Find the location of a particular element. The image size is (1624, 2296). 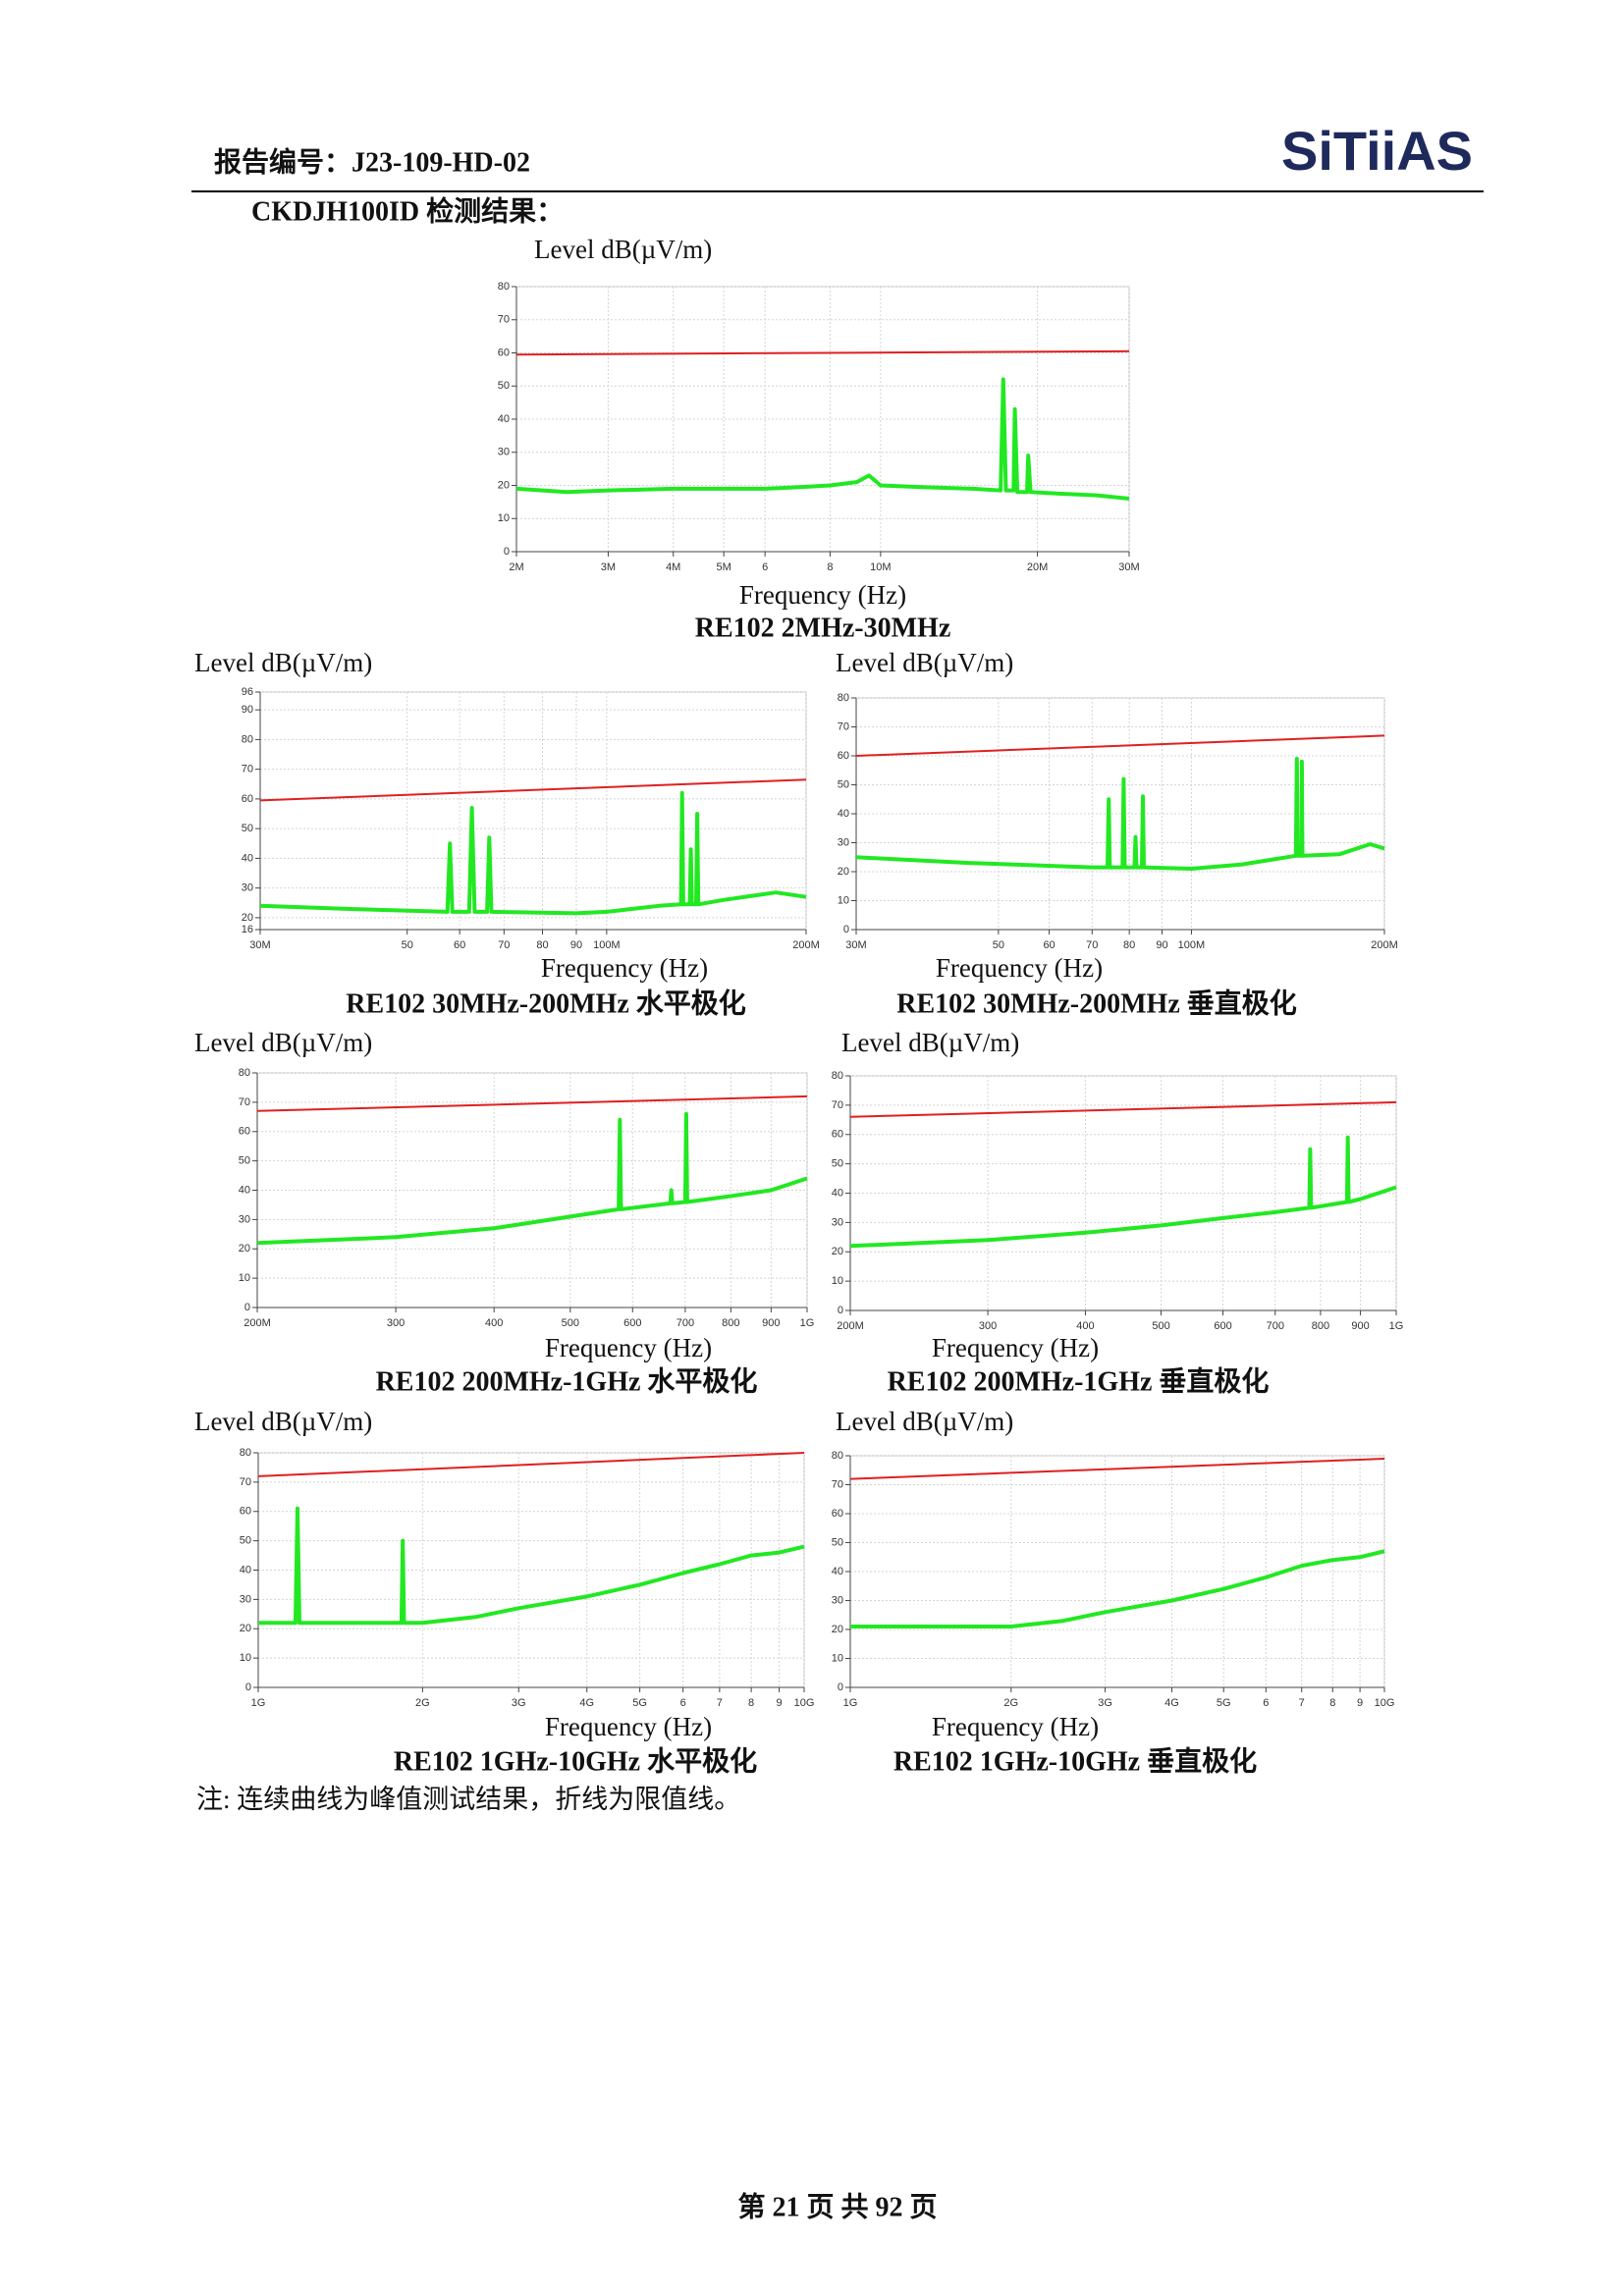

x-tick-label: 900 is located at coordinates (771, 1323).